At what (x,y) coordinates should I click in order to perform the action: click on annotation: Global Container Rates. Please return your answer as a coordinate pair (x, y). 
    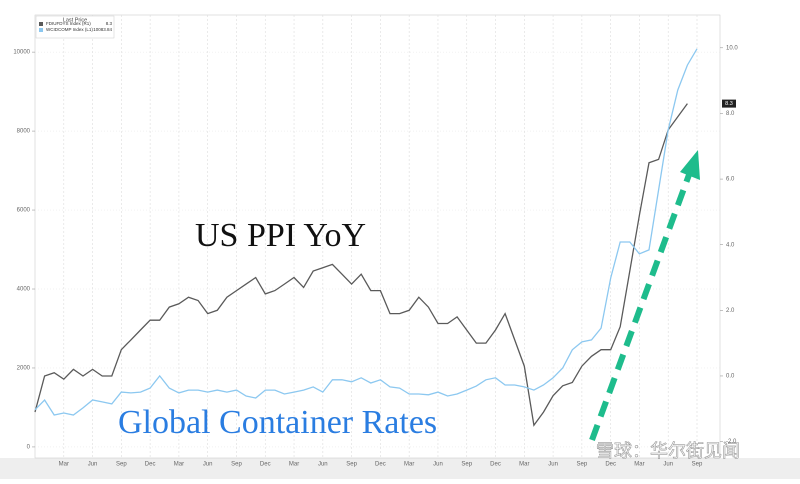
    Looking at the image, I should click on (277, 422).